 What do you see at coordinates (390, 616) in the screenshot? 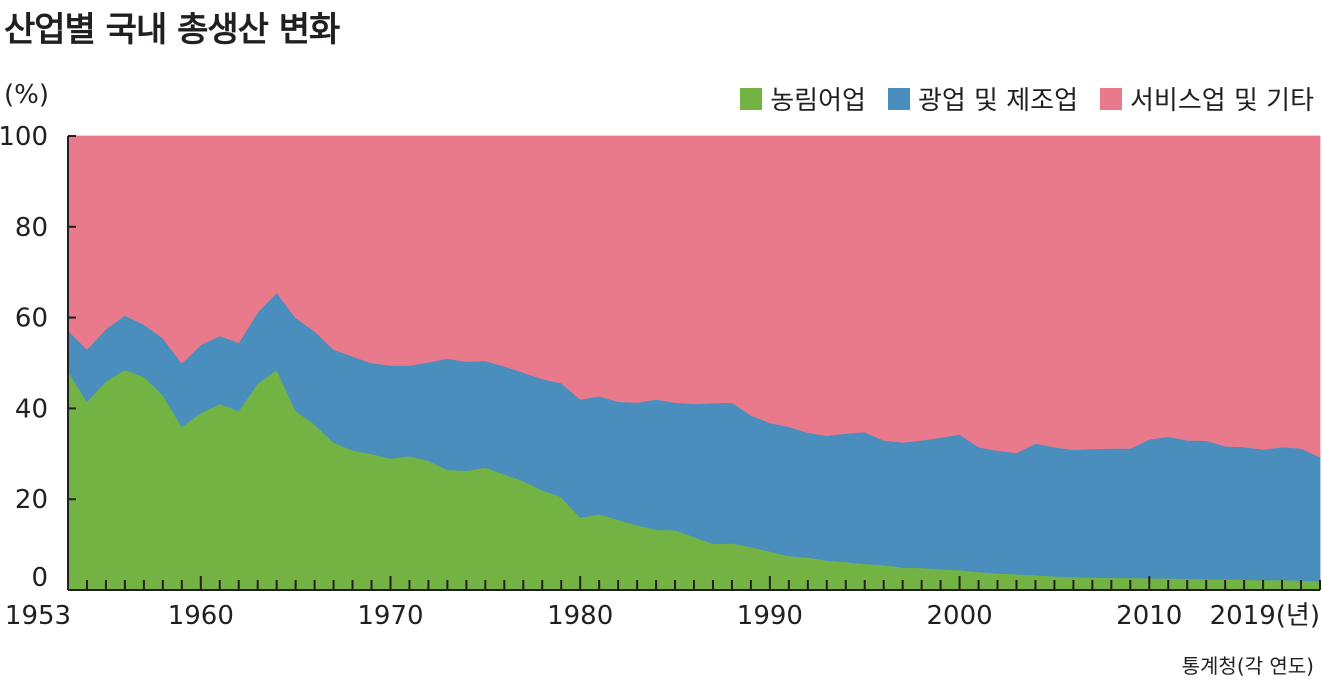
I see `x-tick-label: 1970` at bounding box center [390, 616].